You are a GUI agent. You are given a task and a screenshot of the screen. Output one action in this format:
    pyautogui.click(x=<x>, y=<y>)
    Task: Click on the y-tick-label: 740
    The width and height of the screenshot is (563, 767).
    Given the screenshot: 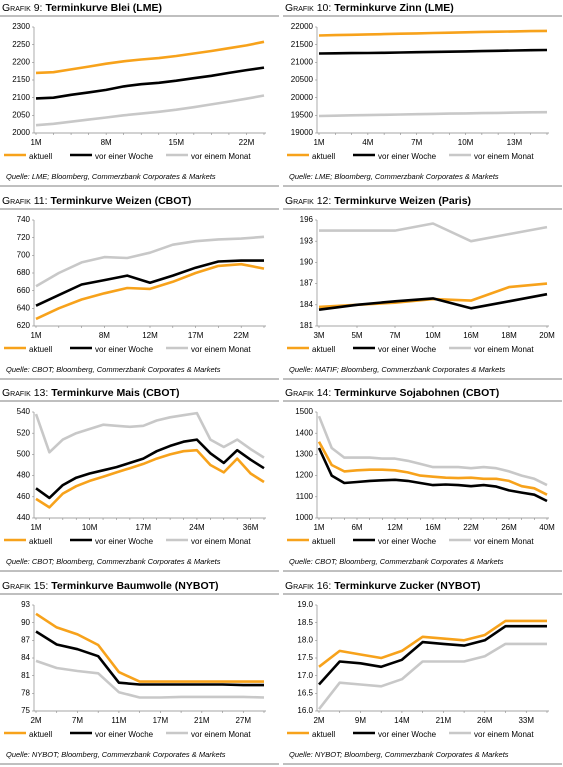 What is the action you would take?
    pyautogui.click(x=24, y=219)
    